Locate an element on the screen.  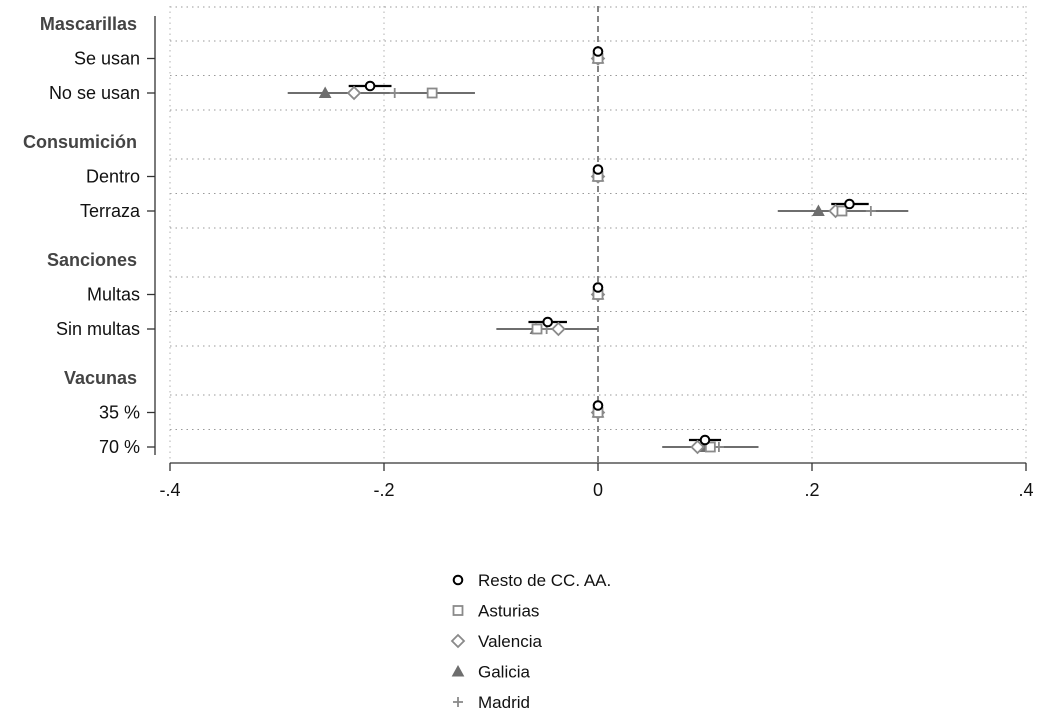
x-tick-label: 0 is located at coordinates (598, 490).